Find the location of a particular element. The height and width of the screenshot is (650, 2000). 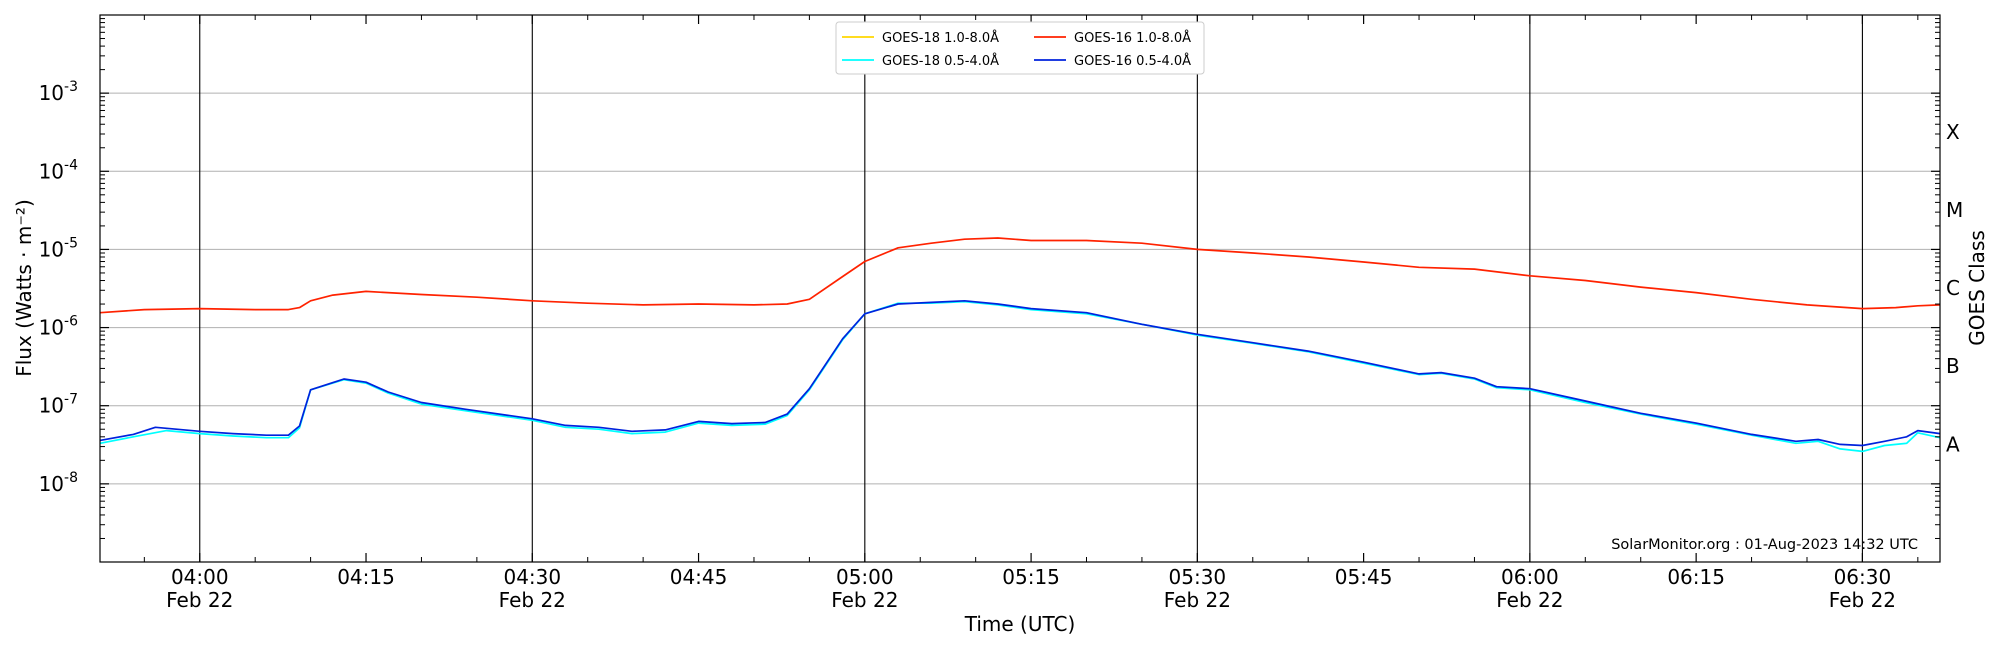

goes-class-label: C is located at coordinates (1953, 288).